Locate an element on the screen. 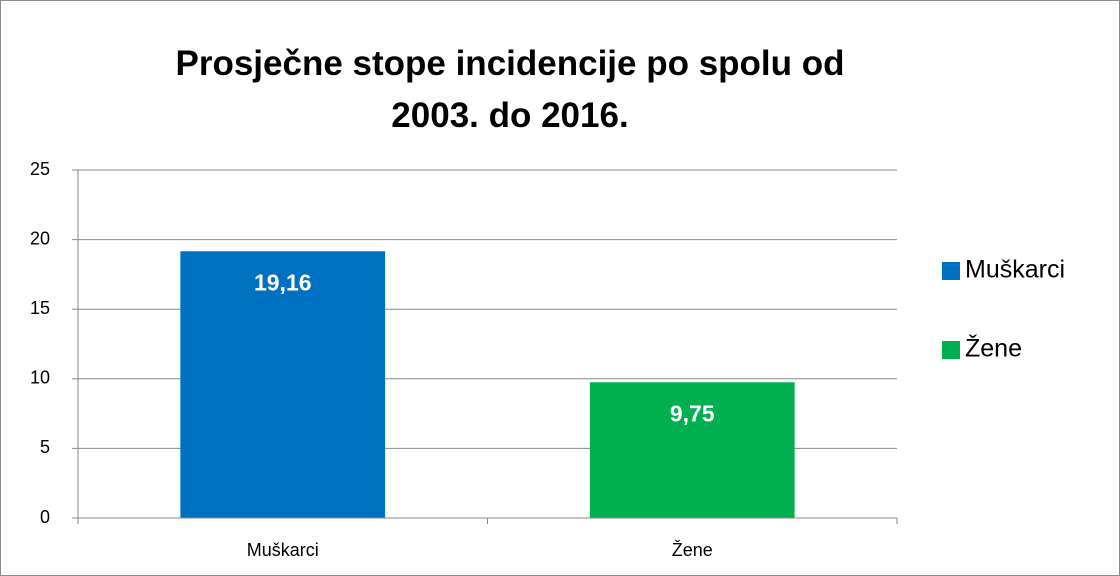  y-tick-label: 10 is located at coordinates (40, 378).